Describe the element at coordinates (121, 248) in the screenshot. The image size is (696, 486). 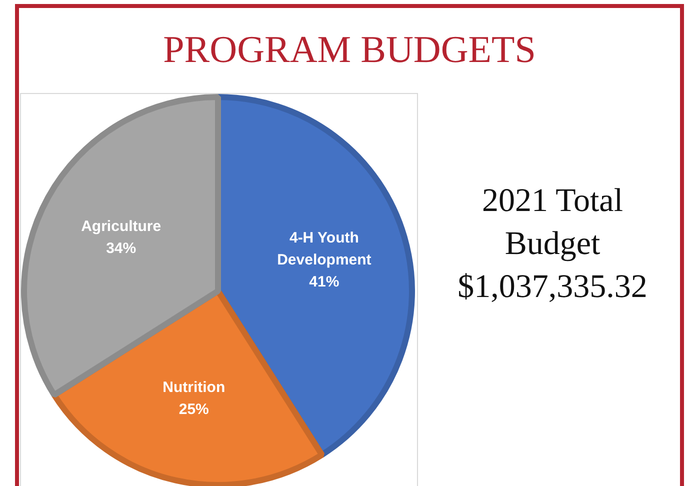
I see `data-label: 34%` at that location.